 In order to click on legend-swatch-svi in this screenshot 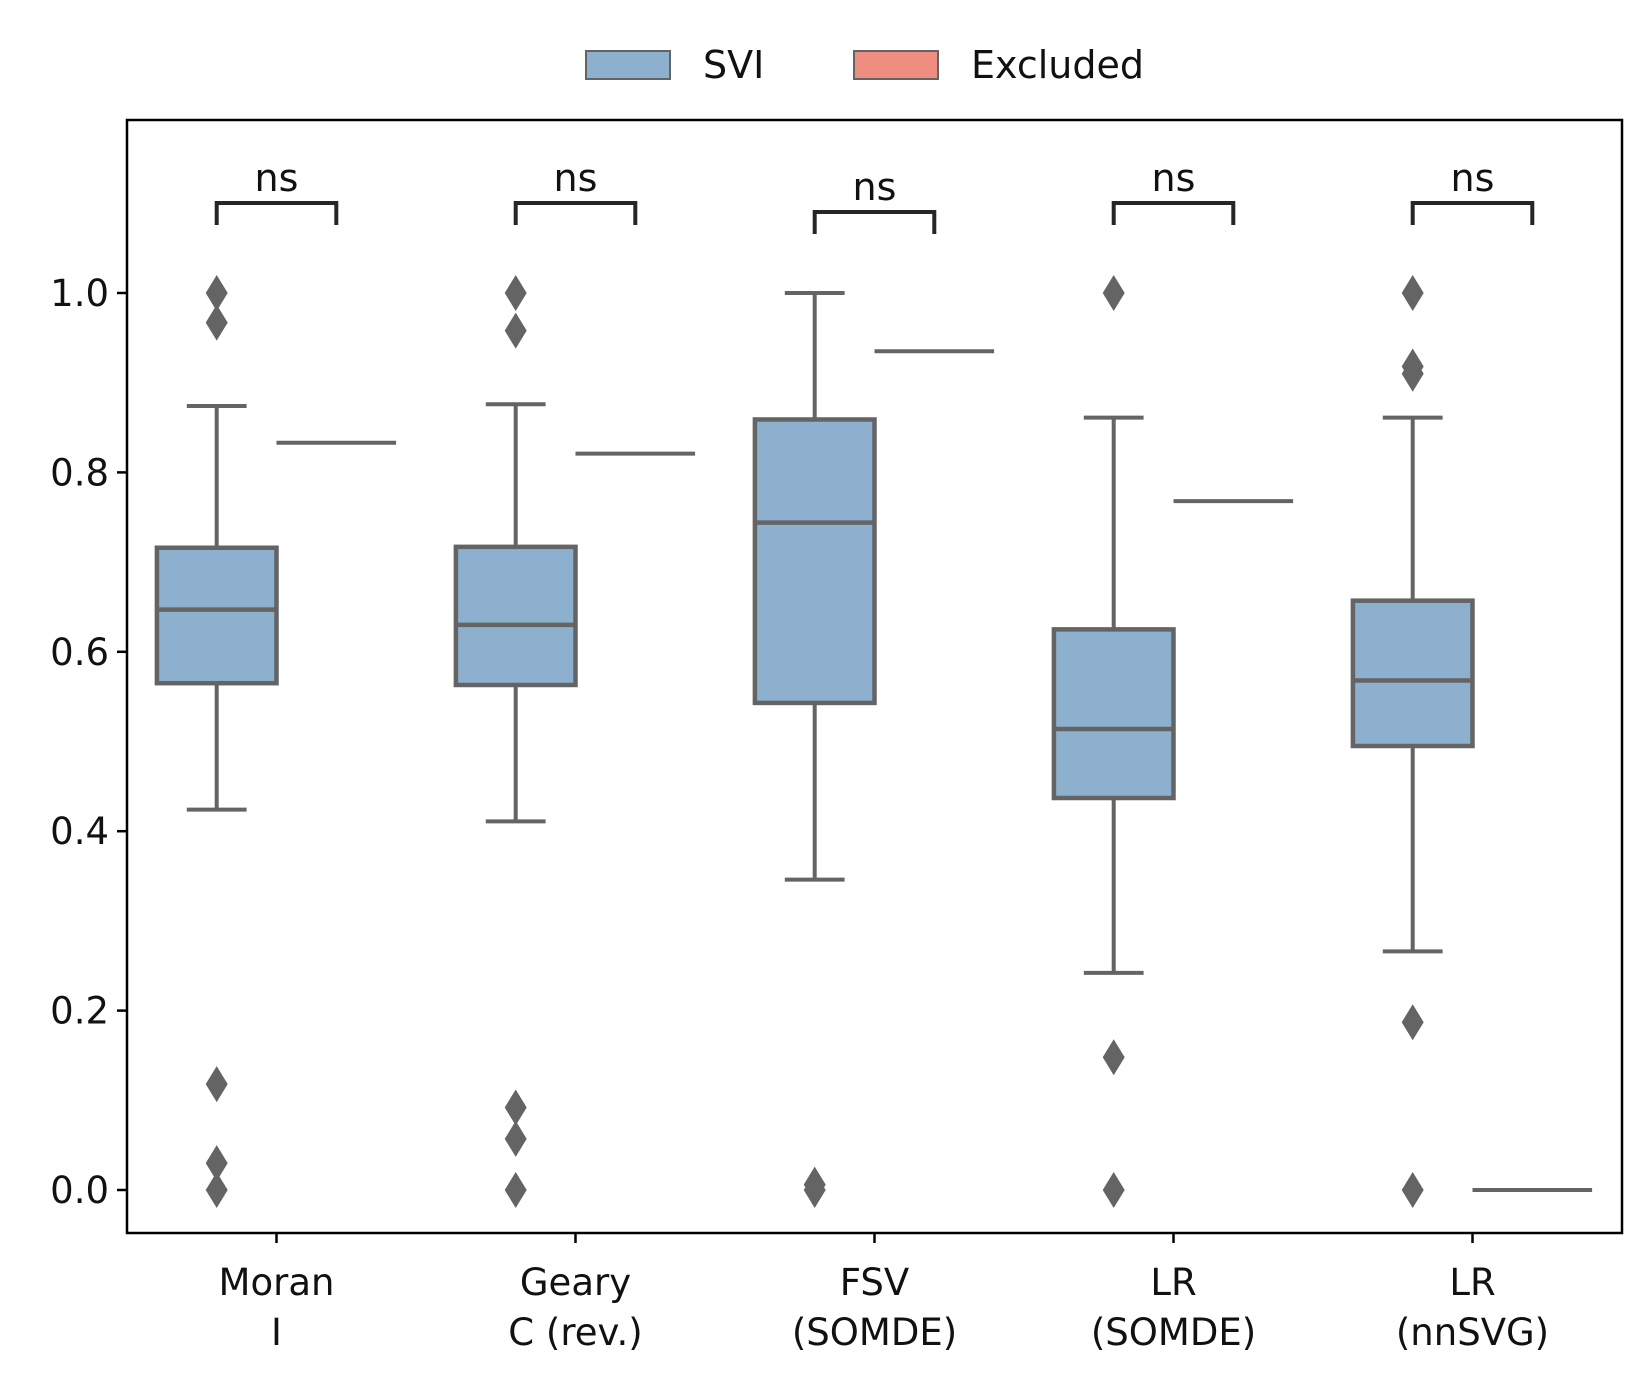, I will do `click(628, 65)`.